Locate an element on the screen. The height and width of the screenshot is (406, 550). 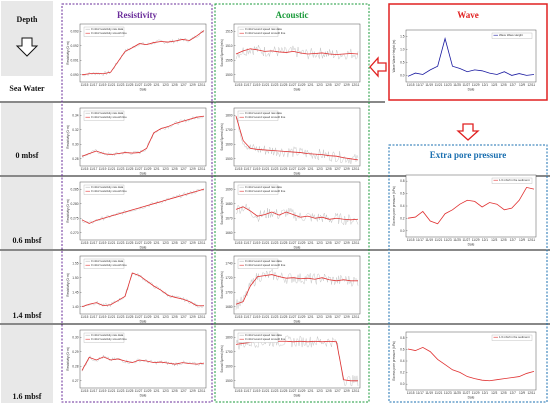
legend: 1.6 mbsf in the sediment is located at coordinates (512, 180).